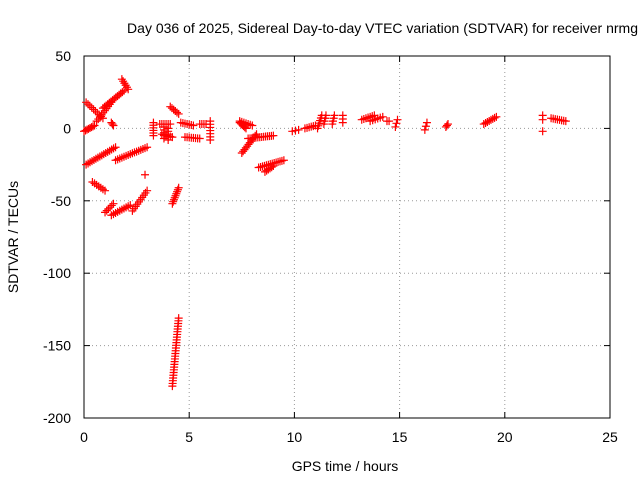 This screenshot has width=640, height=480. I want to click on x-tick-label: 15, so click(400, 437).